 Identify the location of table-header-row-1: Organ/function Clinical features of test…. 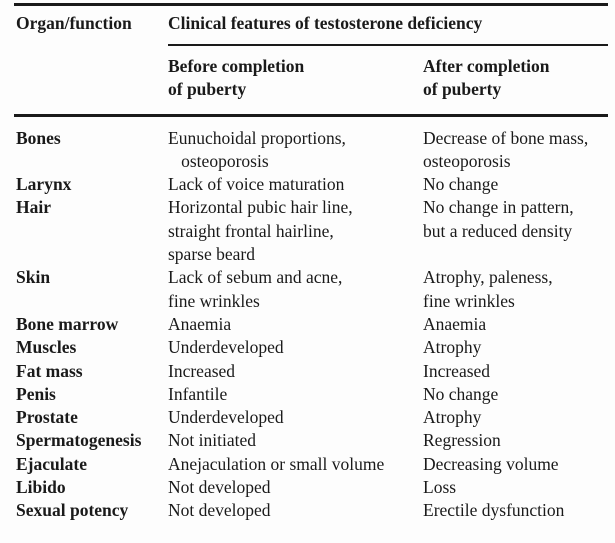
(311, 25).